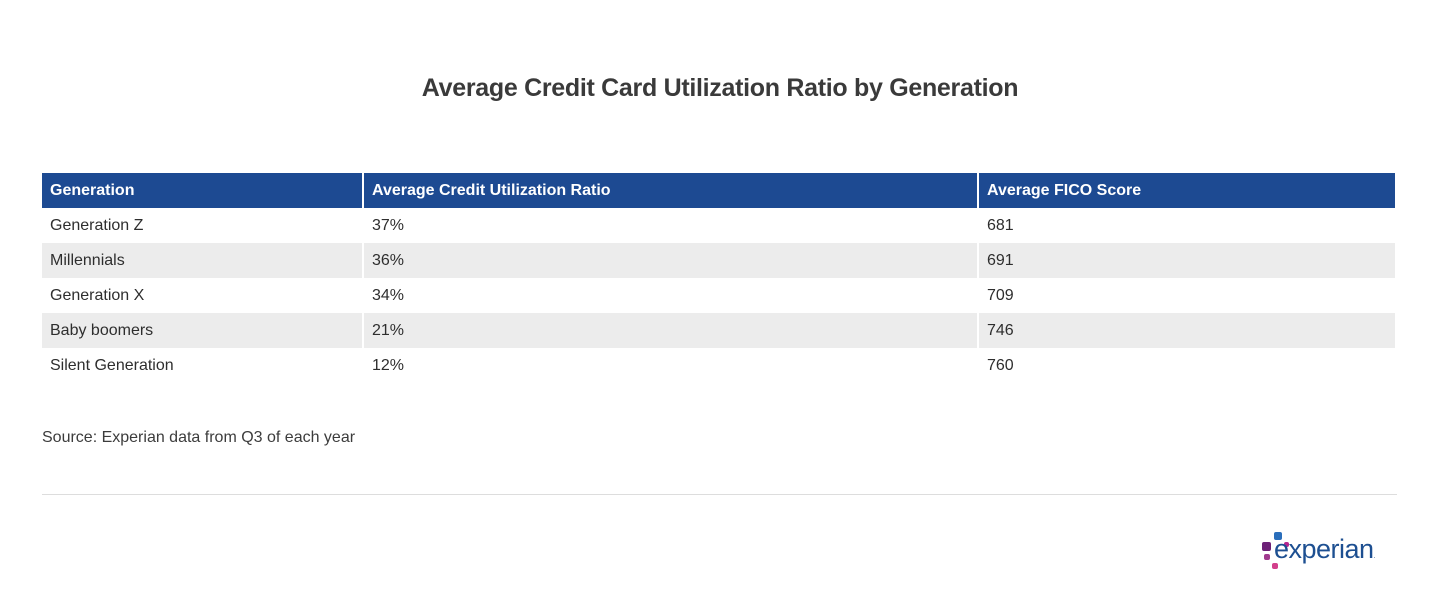  What do you see at coordinates (671, 190) in the screenshot?
I see `column-header: Average Credit Utilization Ratio` at bounding box center [671, 190].